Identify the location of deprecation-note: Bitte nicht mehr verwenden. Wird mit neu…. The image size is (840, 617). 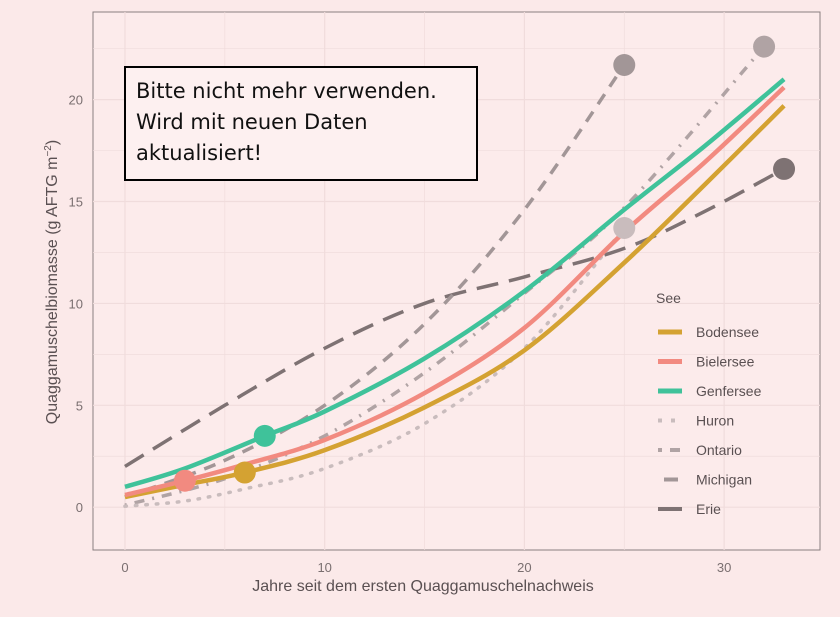
(301, 123).